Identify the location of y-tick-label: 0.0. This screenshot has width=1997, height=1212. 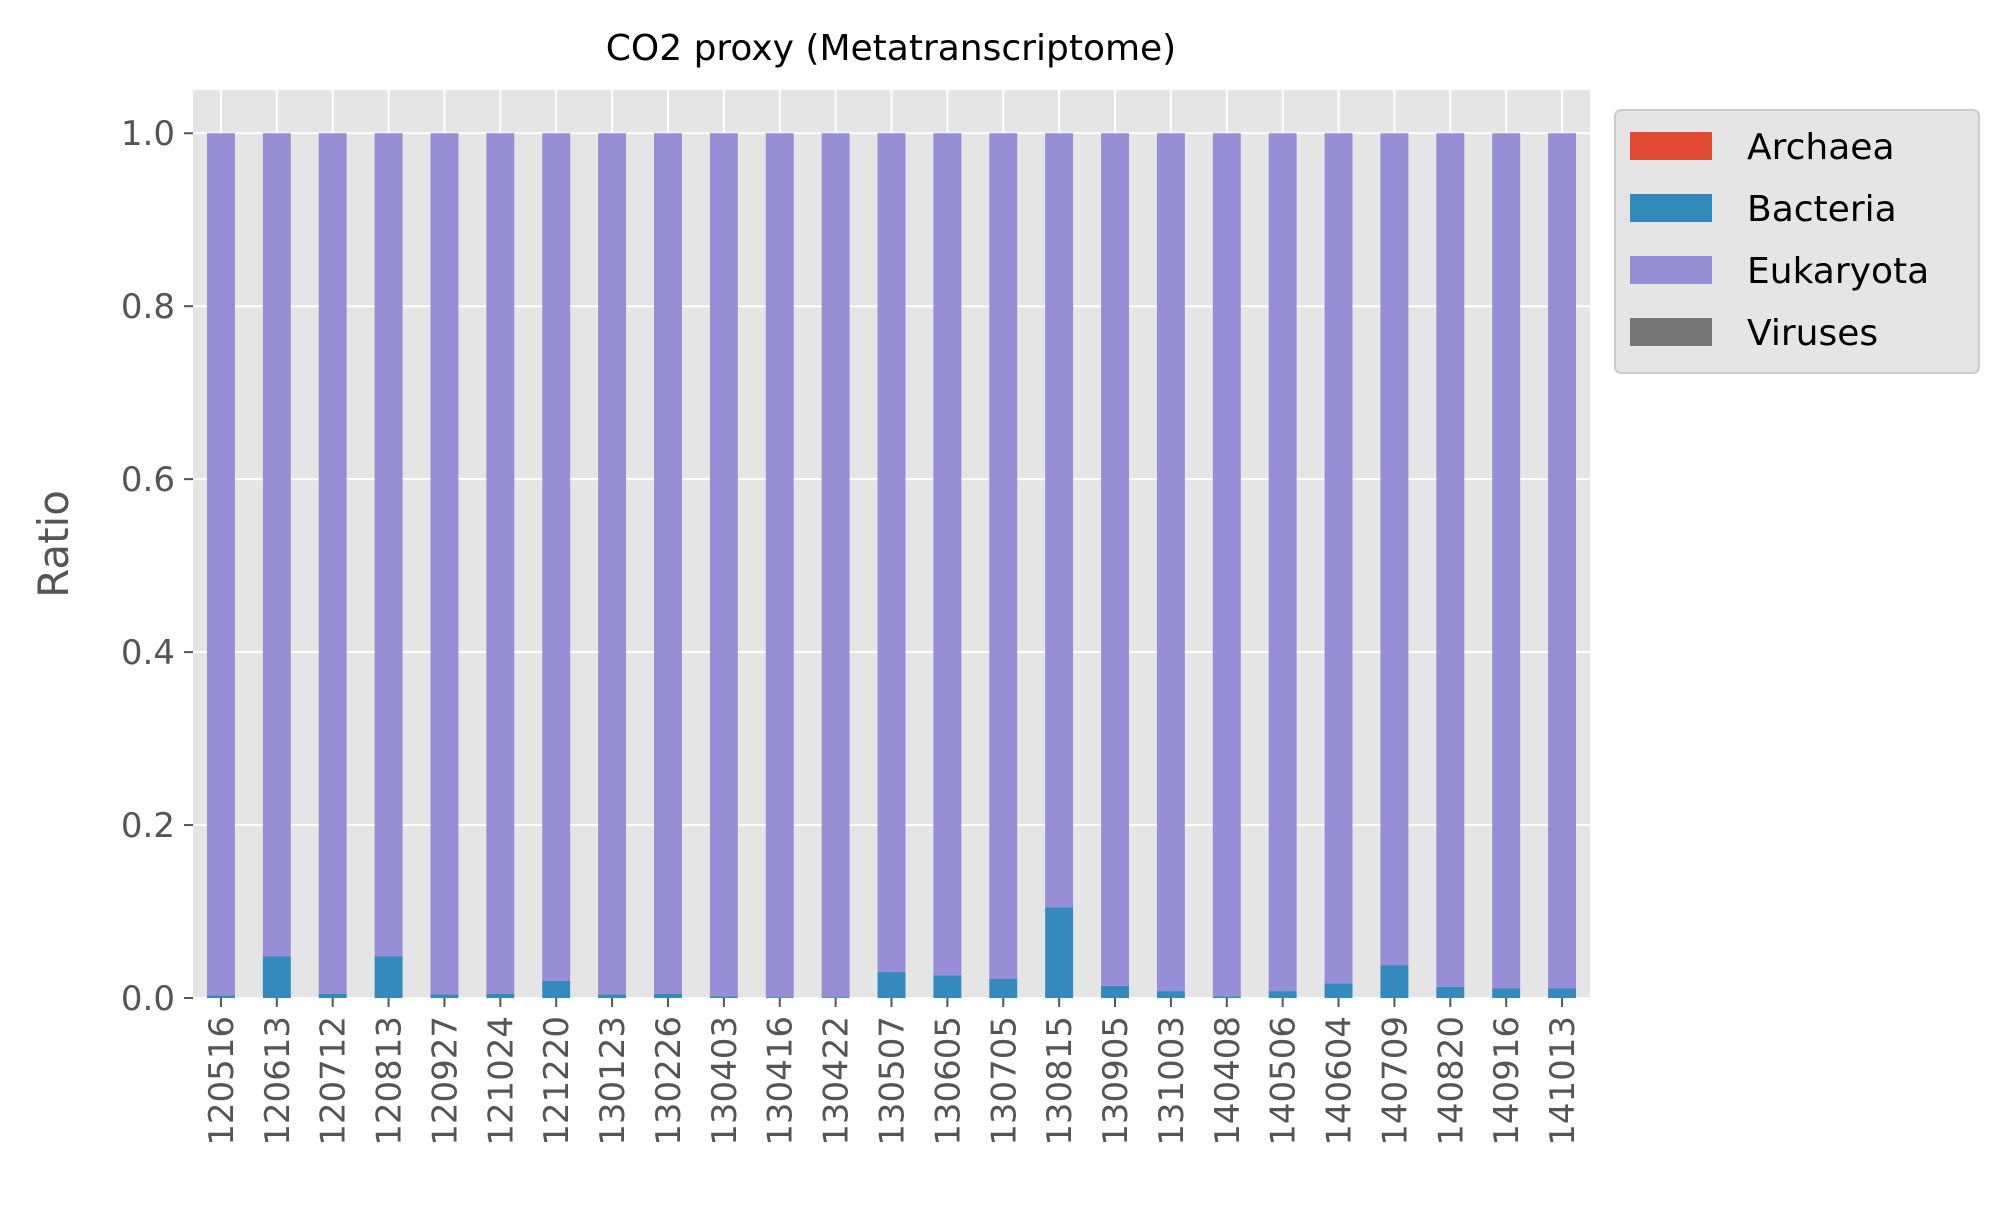
(148, 999).